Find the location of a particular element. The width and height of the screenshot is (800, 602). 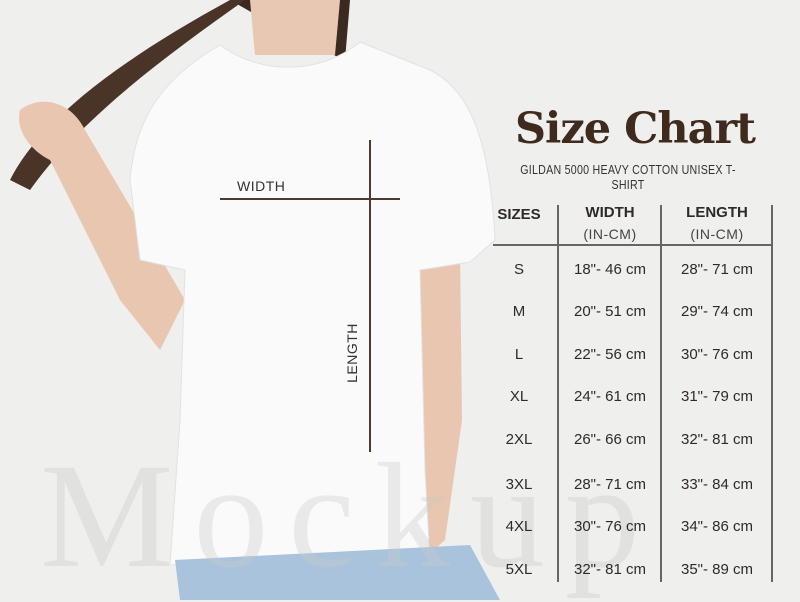

cell-size: 5XL is located at coordinates (519, 569).